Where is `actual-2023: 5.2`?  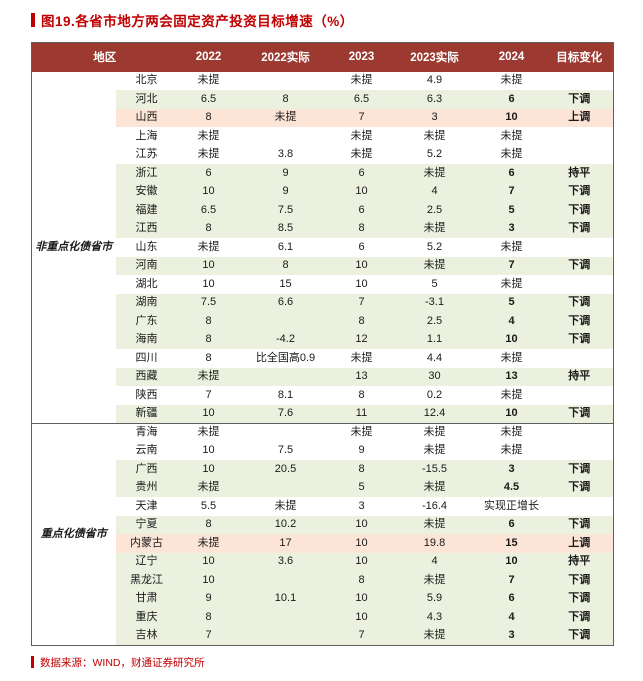
actual-2023: 5.2 is located at coordinates (434, 246).